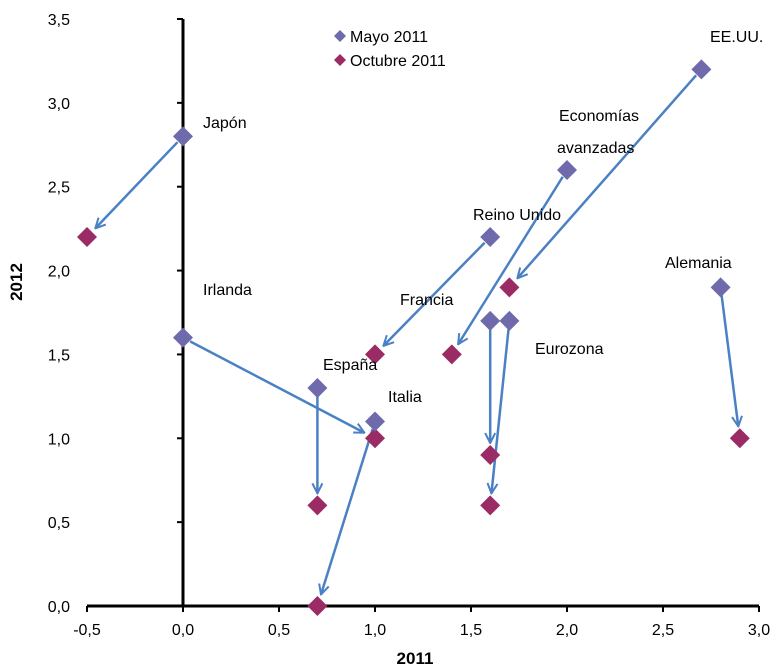 The width and height of the screenshot is (778, 670). What do you see at coordinates (698, 263) in the screenshot?
I see `point-label: Alemania` at bounding box center [698, 263].